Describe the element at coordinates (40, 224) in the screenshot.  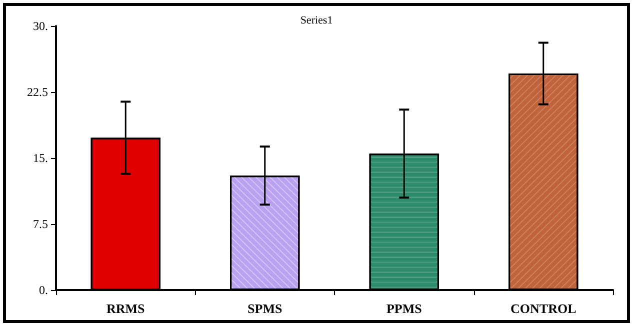
I see `y-tick-label: 7.5` at that location.